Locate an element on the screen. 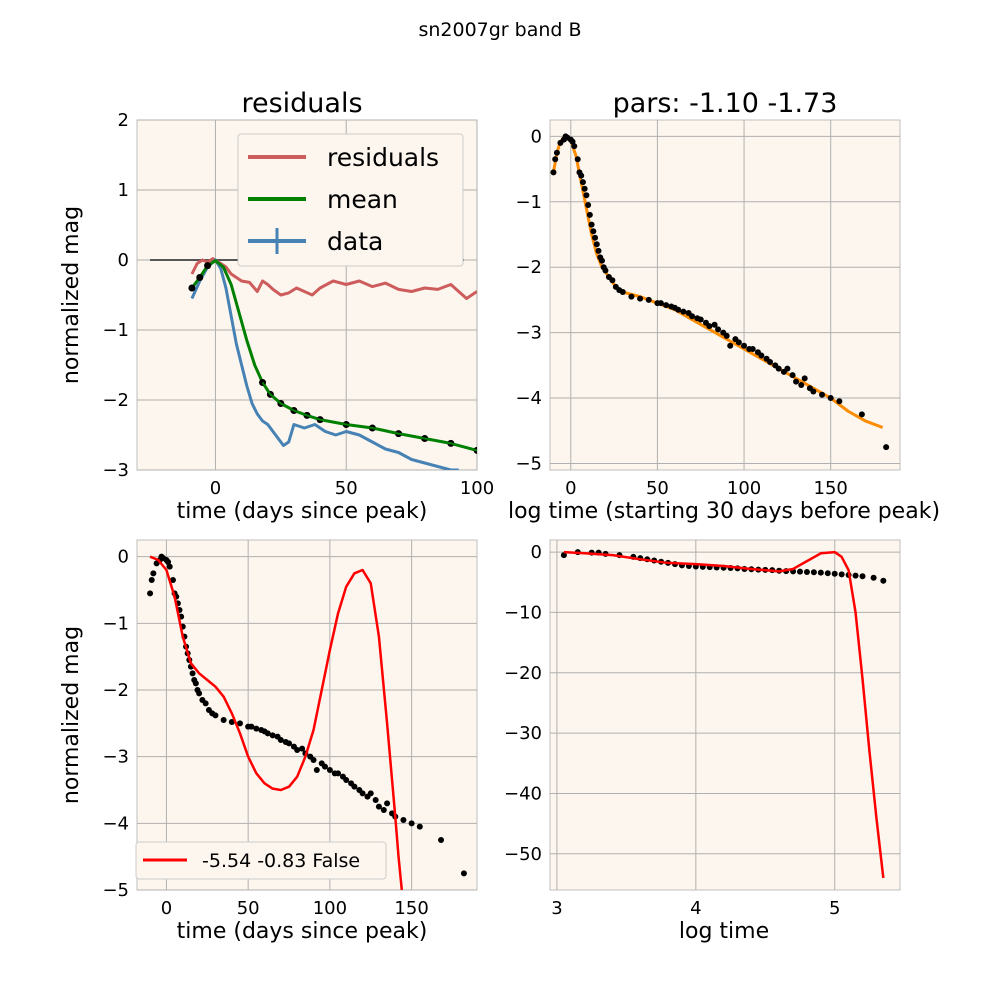 The width and height of the screenshot is (1000, 1000). panel-2-title: pars: -1.10 -1.73 is located at coordinates (725, 103).